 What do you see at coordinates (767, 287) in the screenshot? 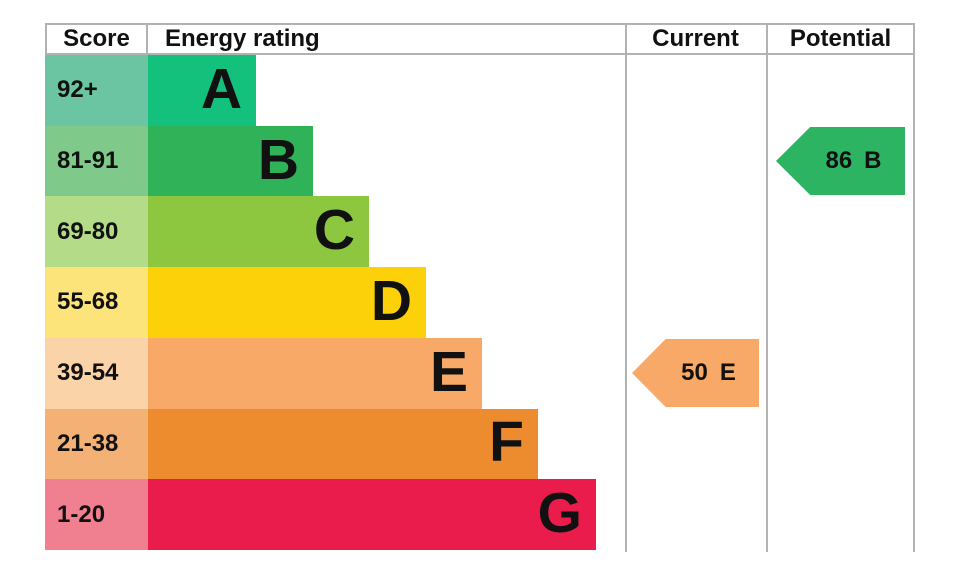
I see `divider-current-potential` at bounding box center [767, 287].